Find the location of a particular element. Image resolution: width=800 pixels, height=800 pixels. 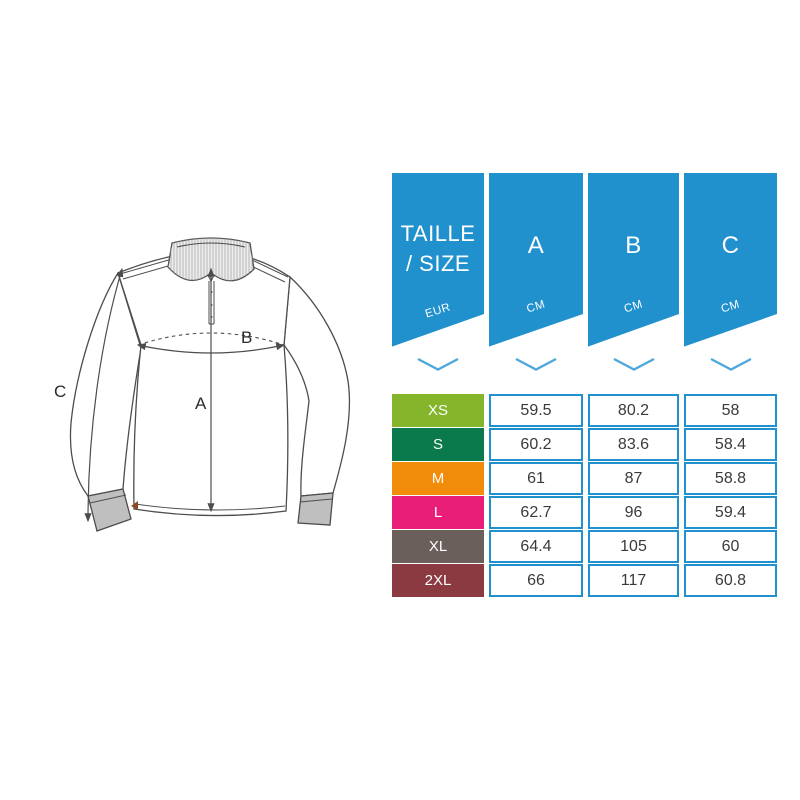

value-cell: 96 is located at coordinates (633, 512).